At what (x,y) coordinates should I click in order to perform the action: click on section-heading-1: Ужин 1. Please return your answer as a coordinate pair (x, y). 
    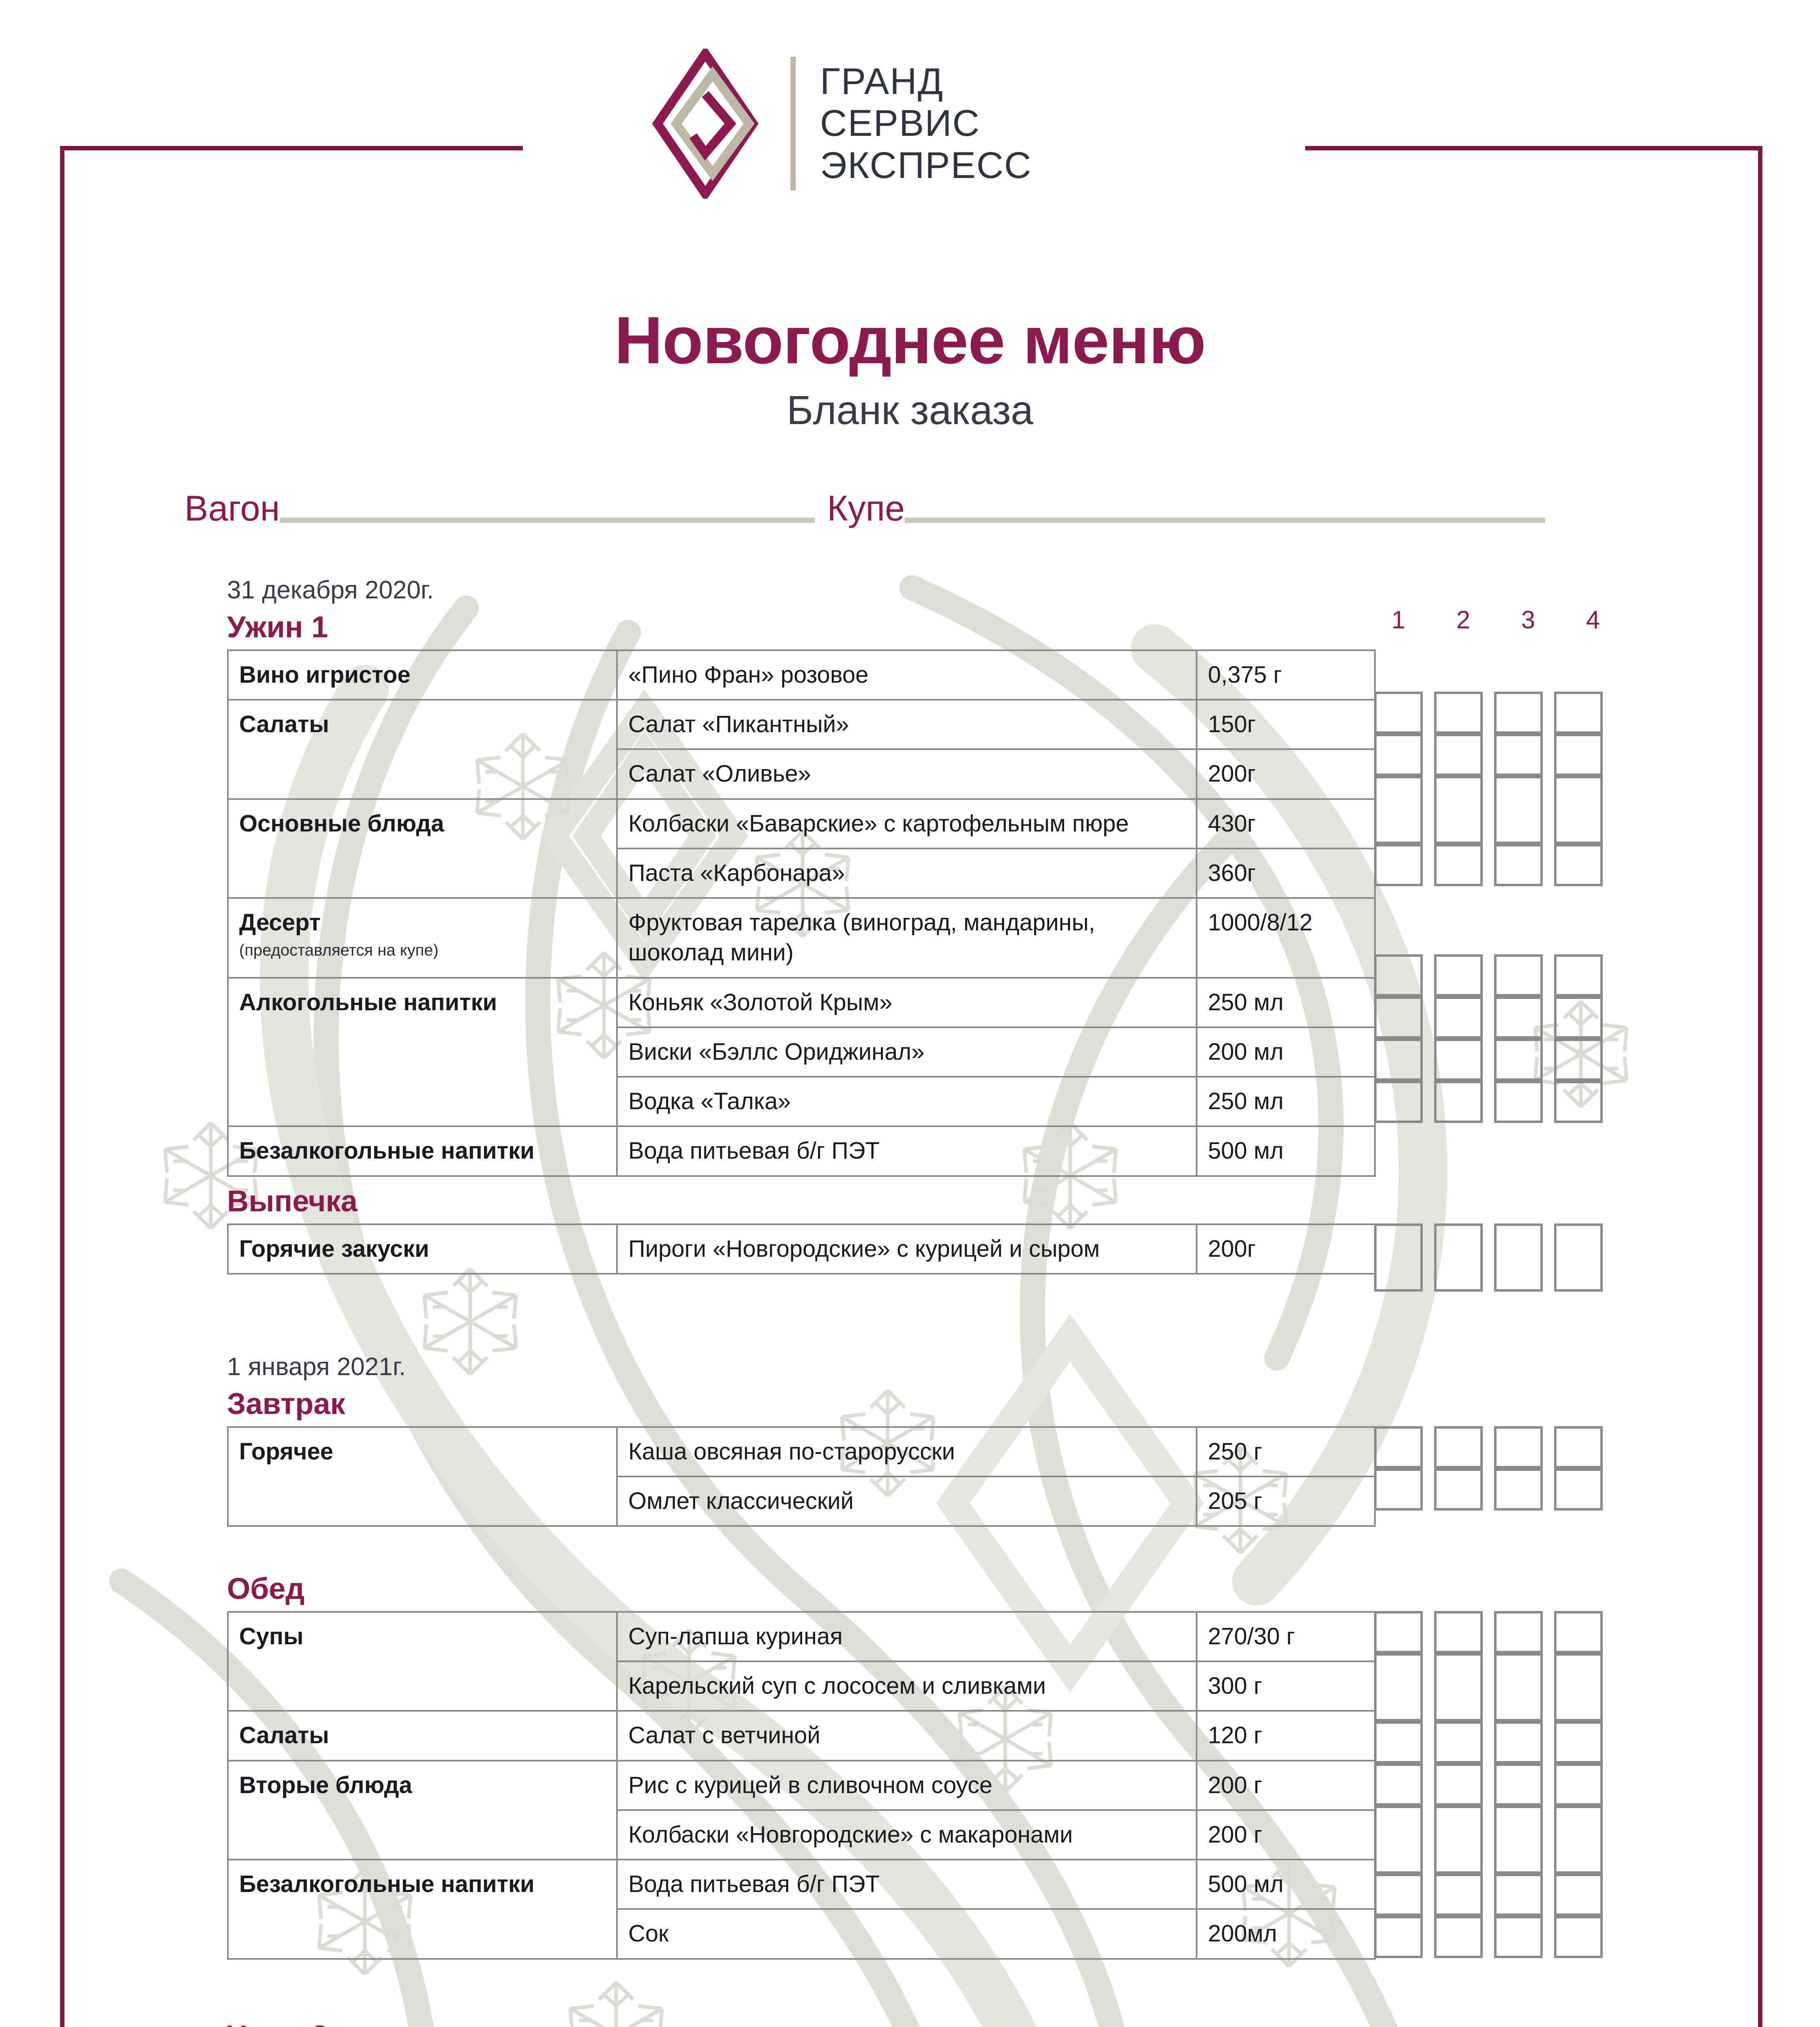
    Looking at the image, I should click on (277, 627).